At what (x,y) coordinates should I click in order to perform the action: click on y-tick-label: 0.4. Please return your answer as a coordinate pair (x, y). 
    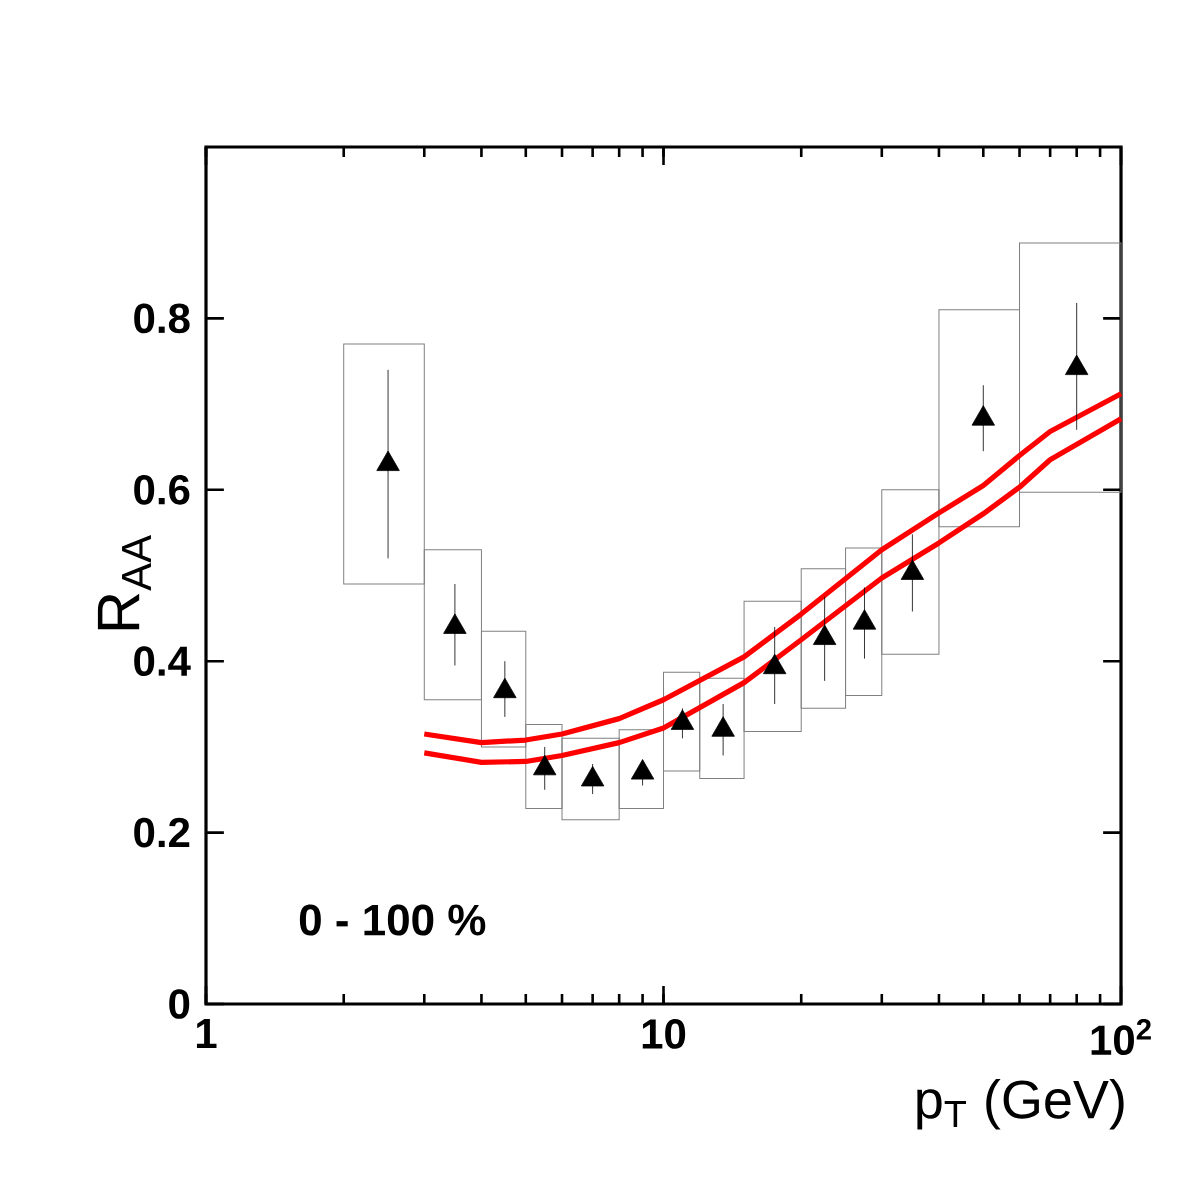
    Looking at the image, I should click on (162, 661).